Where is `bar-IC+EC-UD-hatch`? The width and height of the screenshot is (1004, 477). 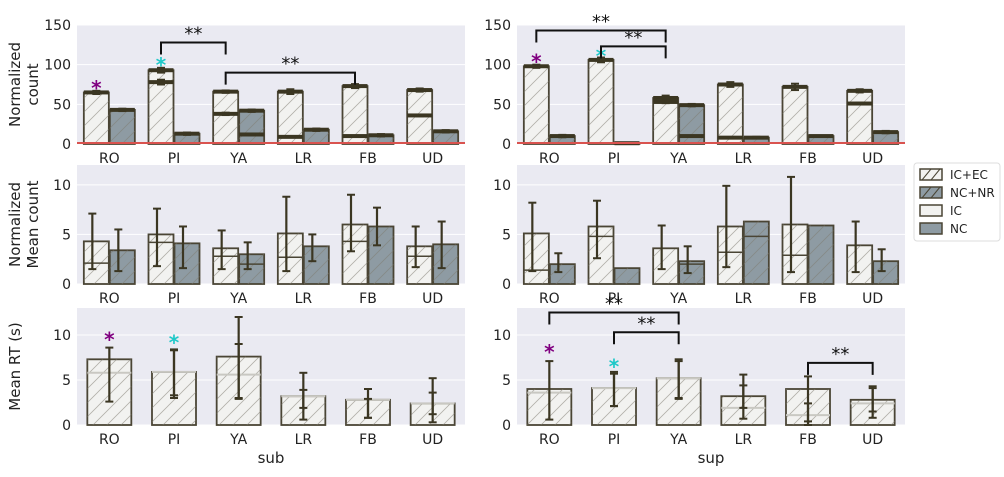 bar-IC+EC-UD-hatch is located at coordinates (860, 117).